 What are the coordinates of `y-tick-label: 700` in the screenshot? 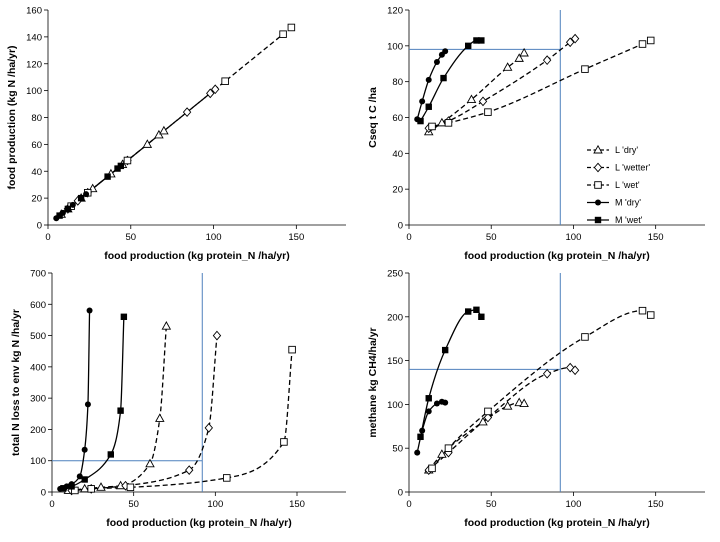 It's located at (38, 274).